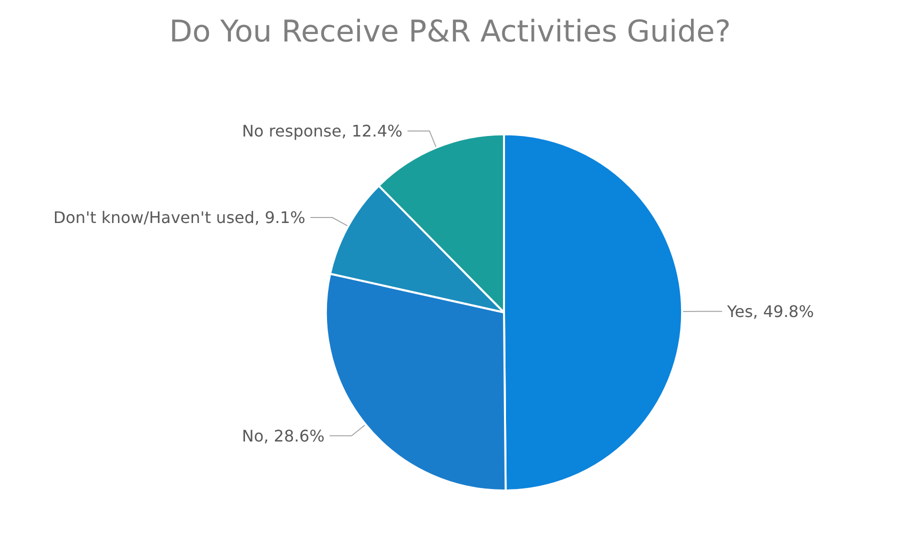 Image resolution: width=900 pixels, height=548 pixels. I want to click on slice-label: Don't know/Haven't used, 9.1%, so click(179, 218).